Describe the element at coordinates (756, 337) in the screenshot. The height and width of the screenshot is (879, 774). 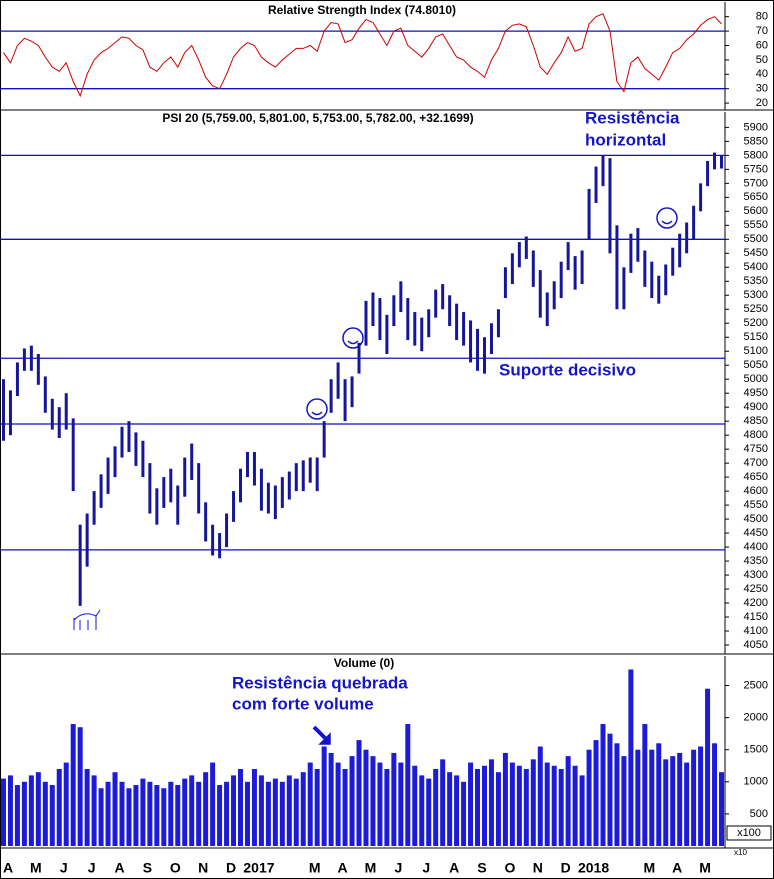
I see `y-tick-label: 5150` at that location.